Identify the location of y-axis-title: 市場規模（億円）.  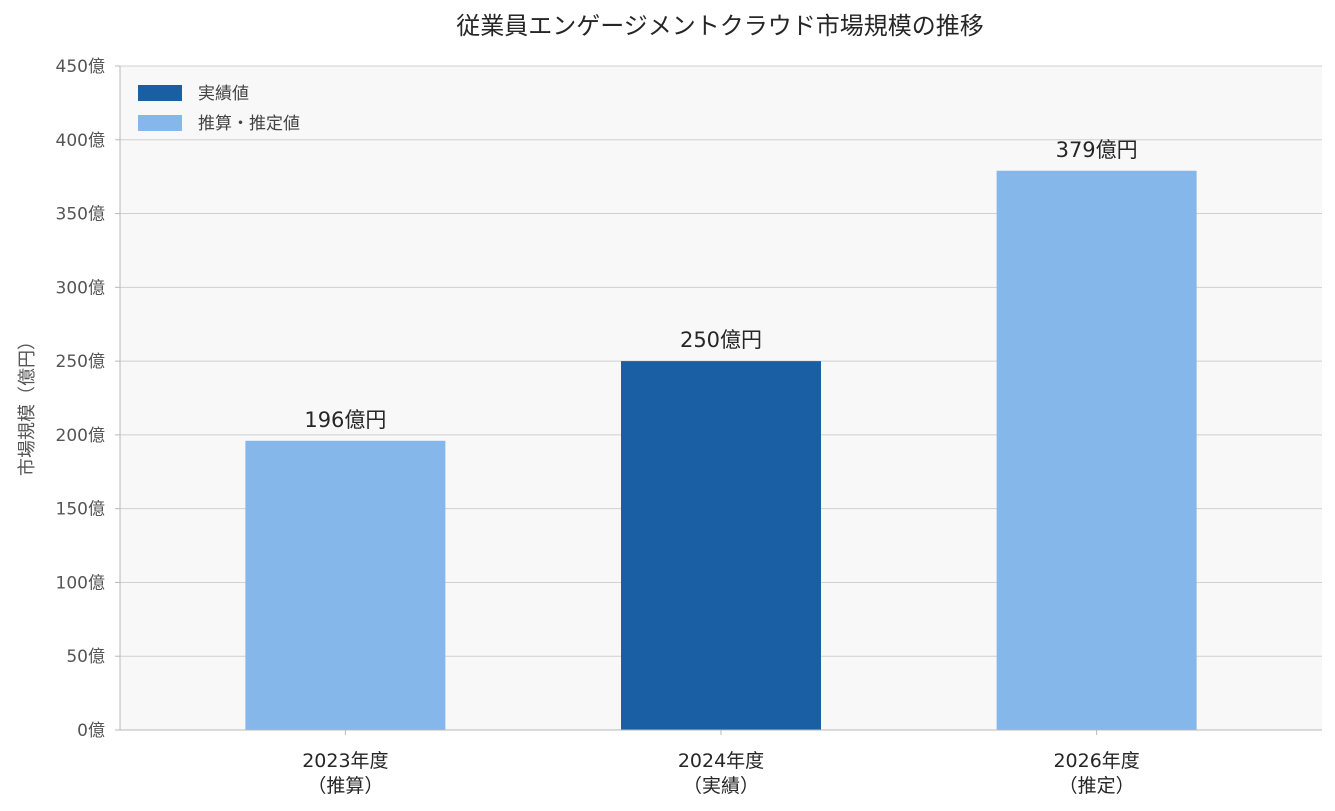
(27, 404).